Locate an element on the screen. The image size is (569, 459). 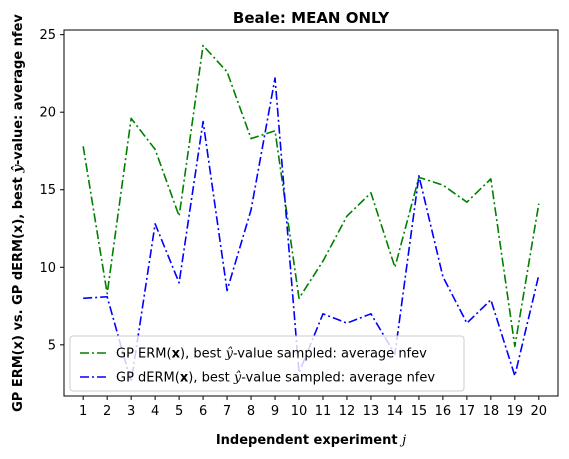
x-axis-label: Independent experiment j is located at coordinates (311, 440).